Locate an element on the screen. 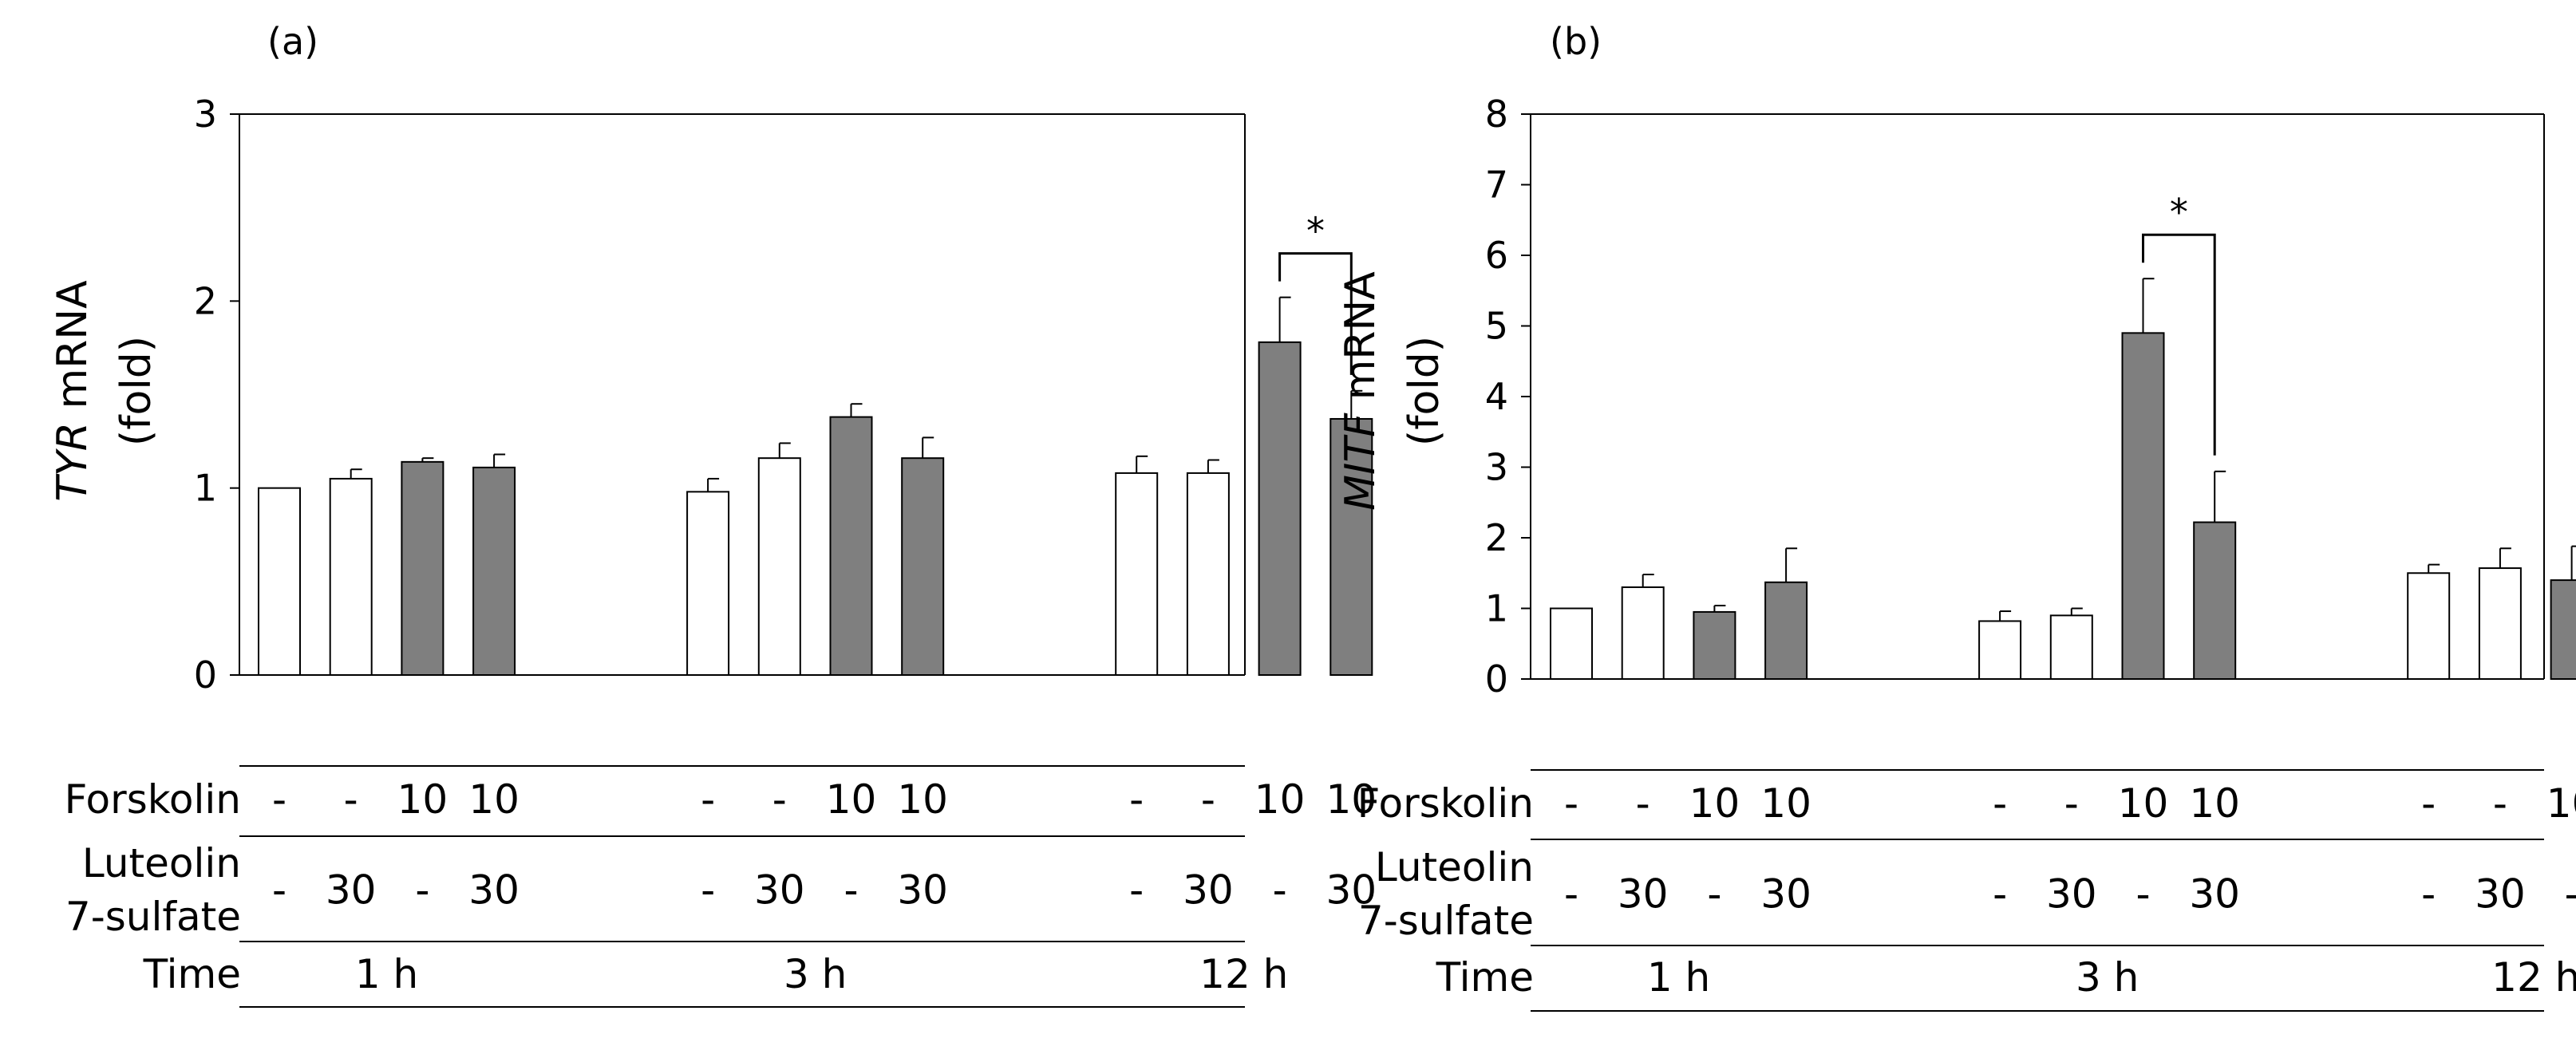 The image size is (2576, 1058). panel-label: (b) is located at coordinates (1576, 41).